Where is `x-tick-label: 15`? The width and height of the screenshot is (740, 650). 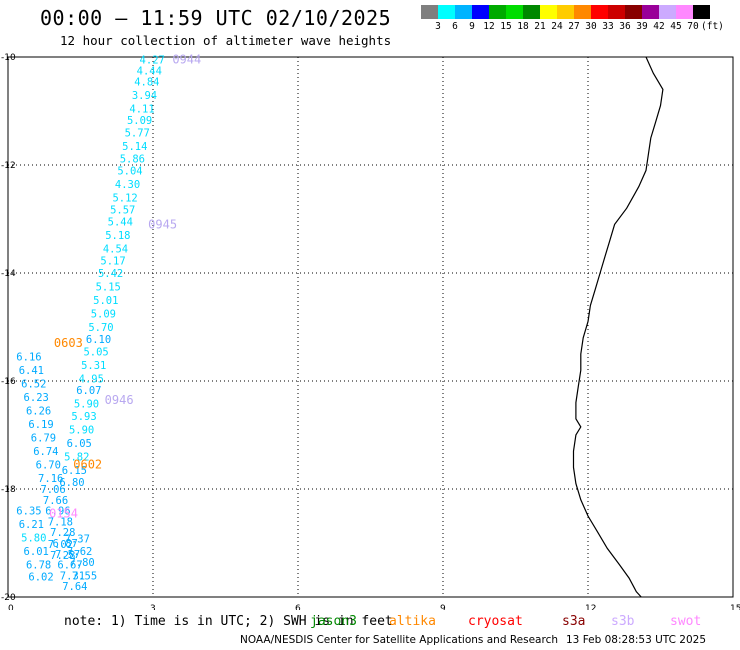 x-tick-label: 15 is located at coordinates (735, 607).